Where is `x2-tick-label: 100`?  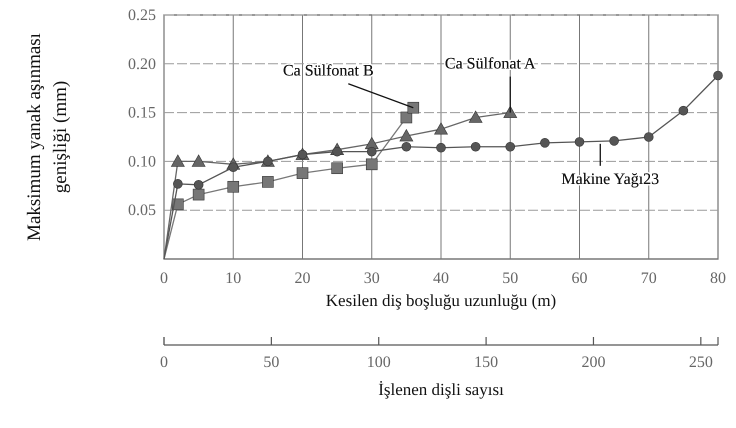 x2-tick-label: 100 is located at coordinates (378, 362).